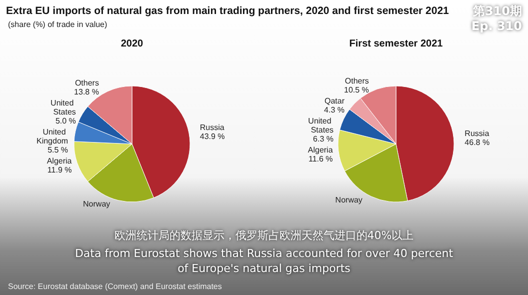  What do you see at coordinates (58, 150) in the screenshot?
I see `data-label: 5.5 %` at bounding box center [58, 150].